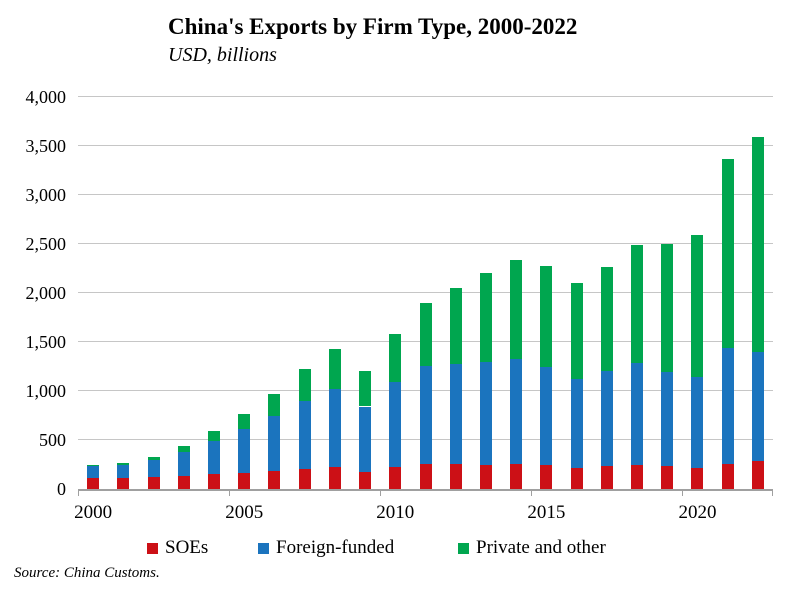 This screenshot has width=800, height=596. I want to click on legend-item-private-and-other: Private and other, so click(532, 548).